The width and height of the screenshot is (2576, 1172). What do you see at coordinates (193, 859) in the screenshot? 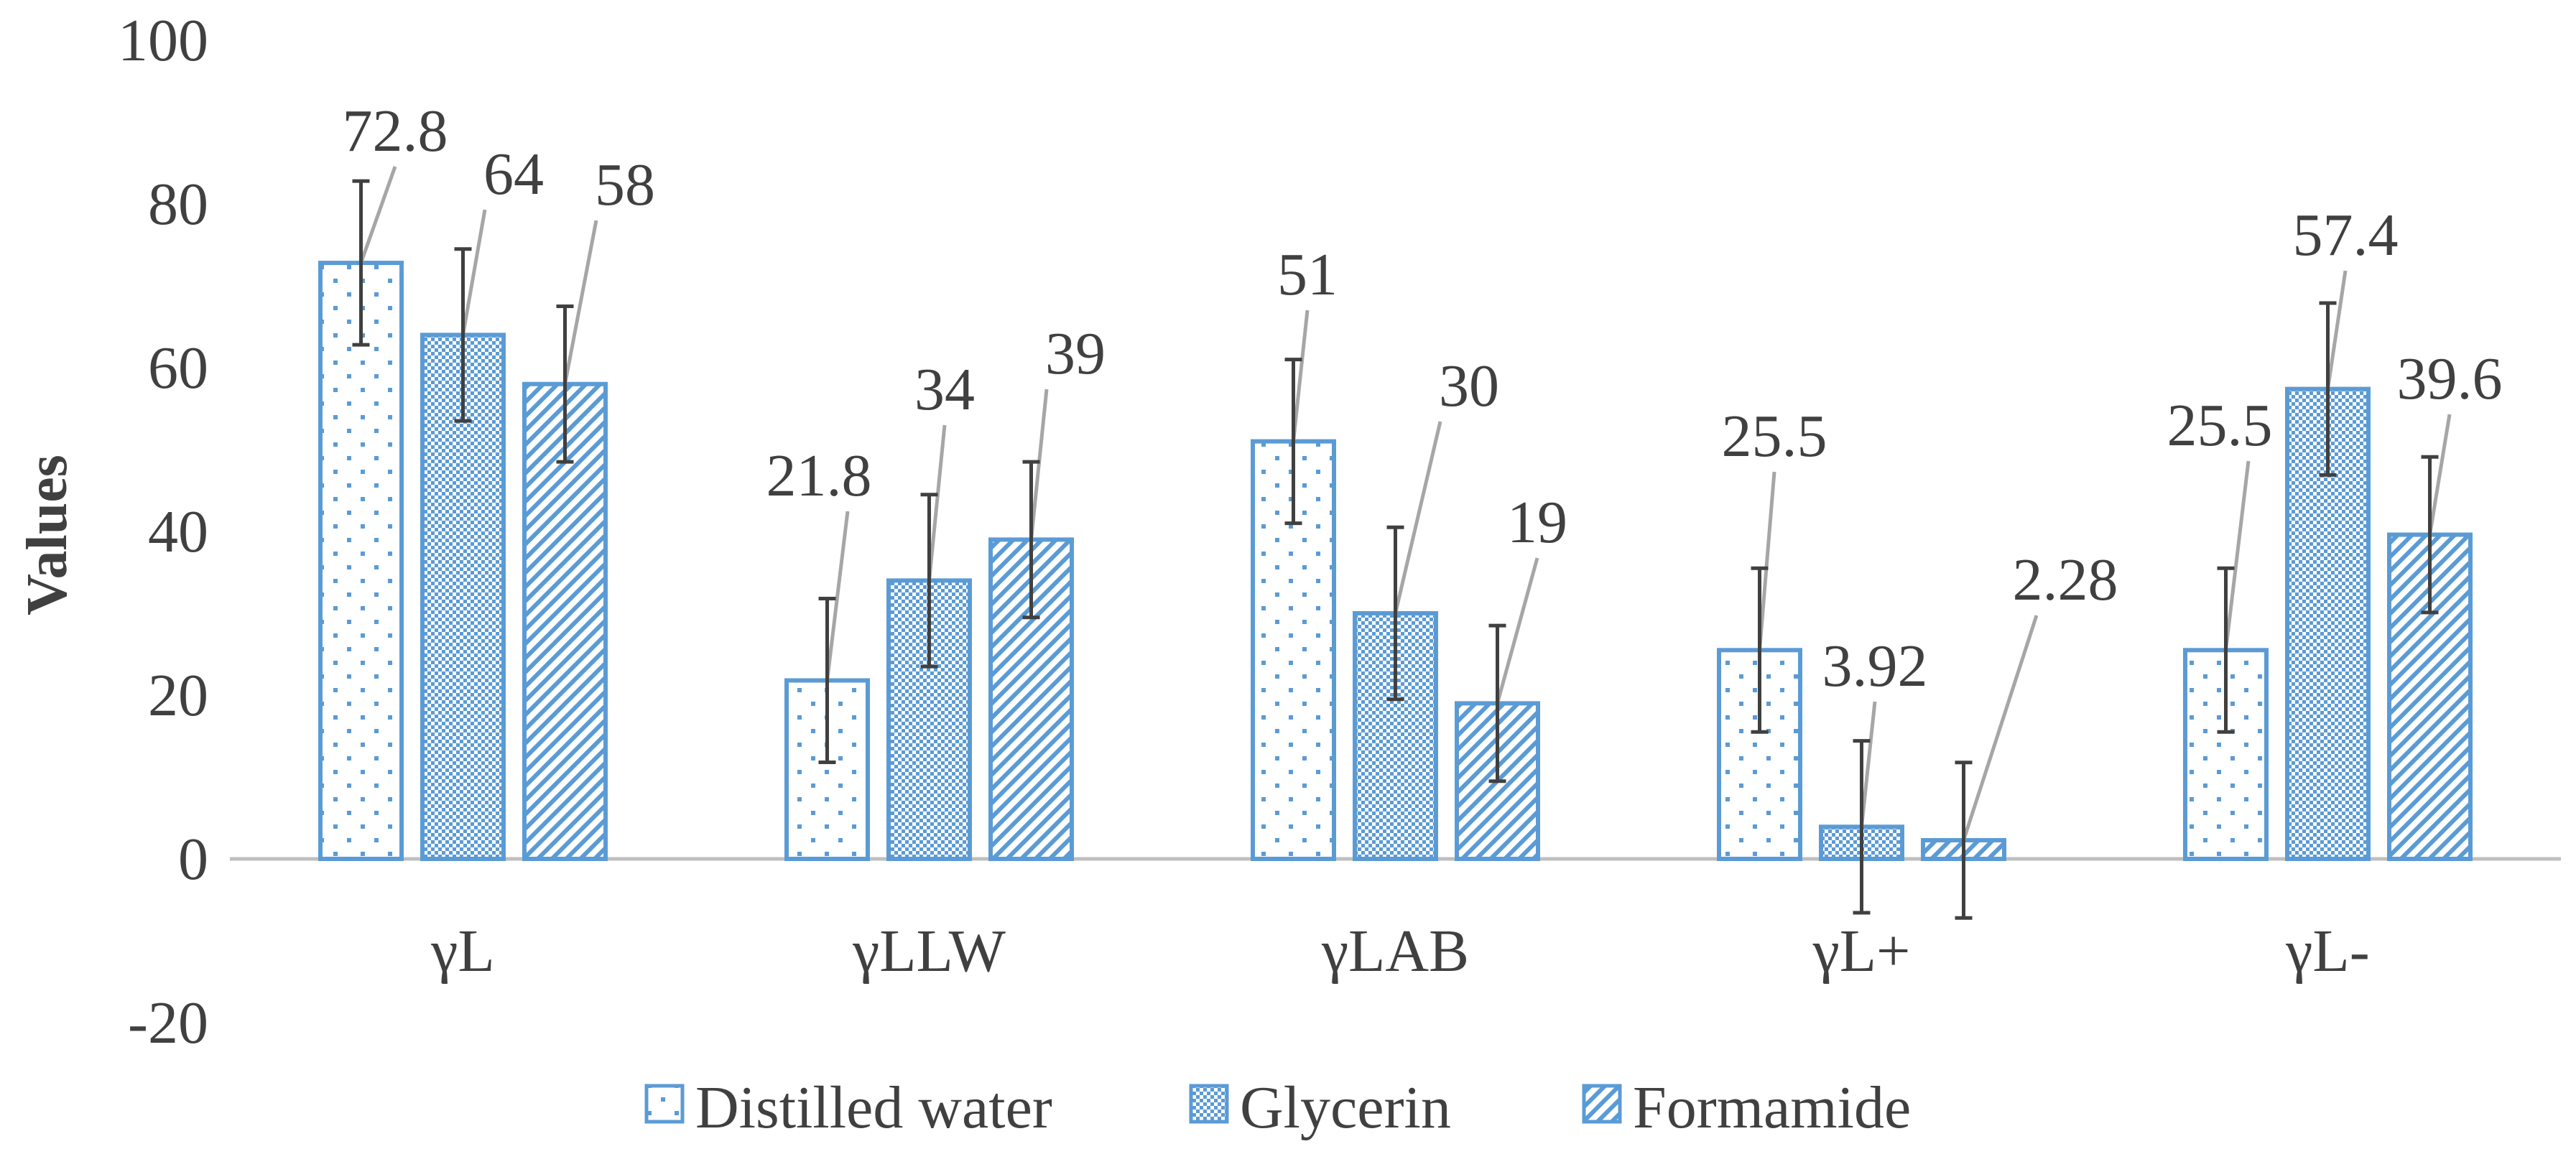
I see `y-tick-label: 0` at bounding box center [193, 859].